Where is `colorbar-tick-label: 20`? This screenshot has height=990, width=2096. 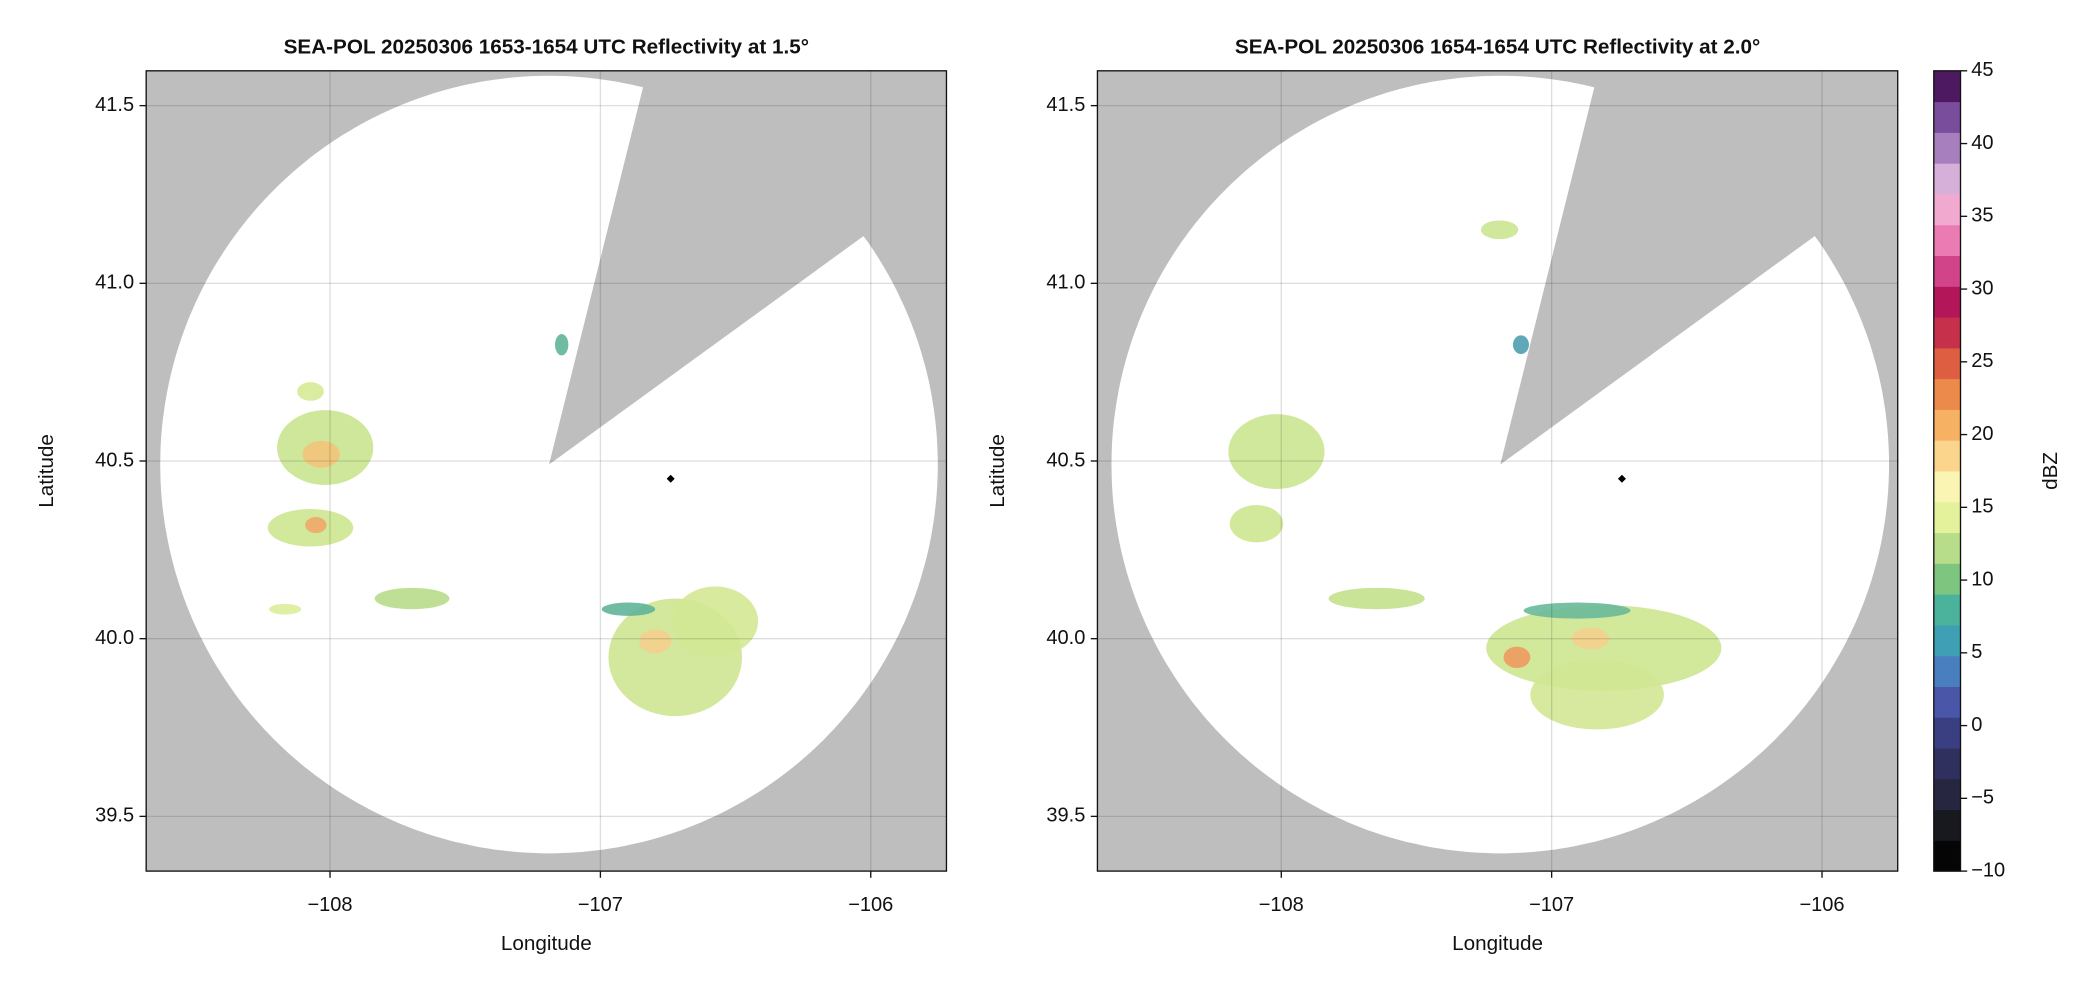 colorbar-tick-label: 20 is located at coordinates (1982, 434).